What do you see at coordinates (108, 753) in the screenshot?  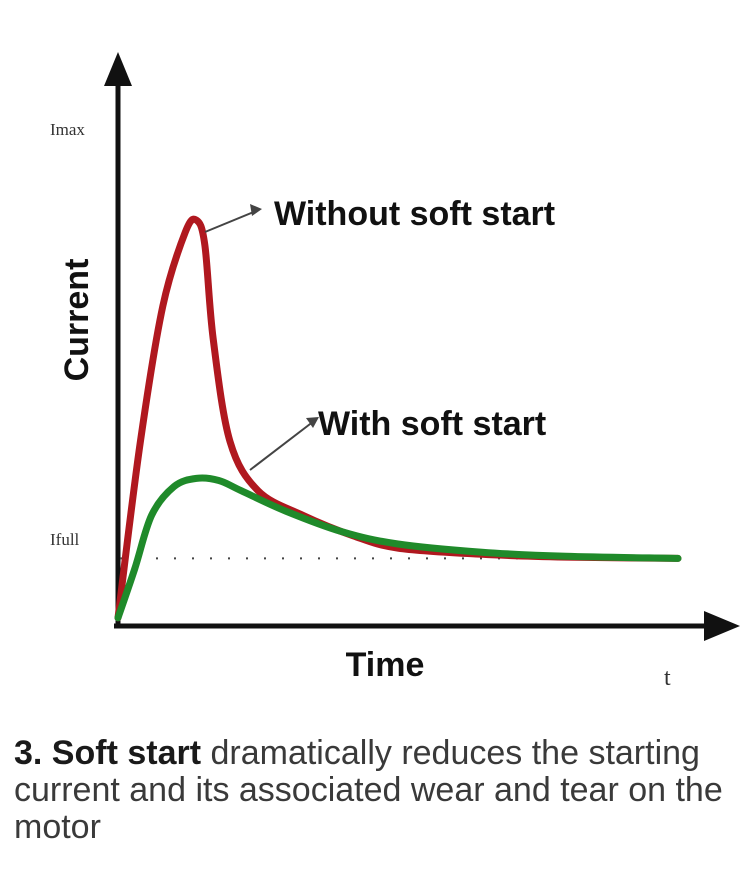 I see `caption-bold-lead: 3. Soft start` at bounding box center [108, 753].